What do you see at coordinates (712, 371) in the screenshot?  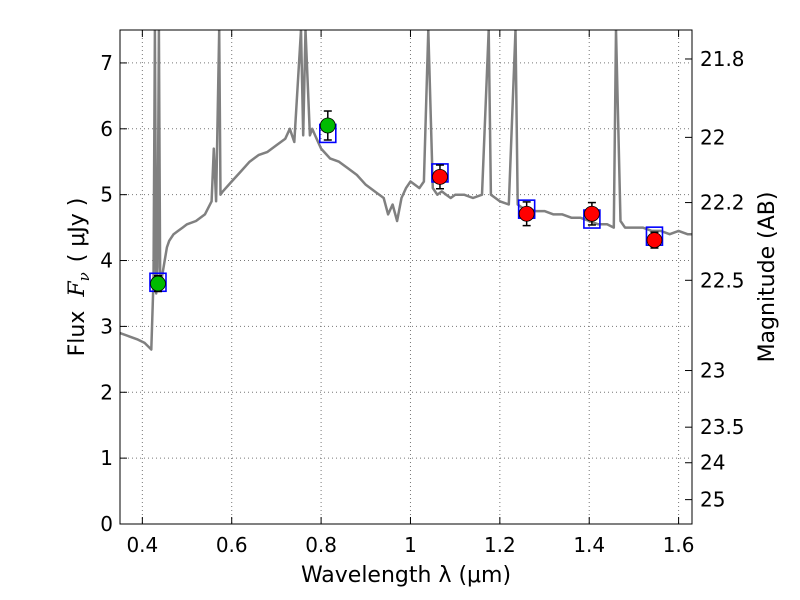 I see `y2-tick-label: 23` at bounding box center [712, 371].